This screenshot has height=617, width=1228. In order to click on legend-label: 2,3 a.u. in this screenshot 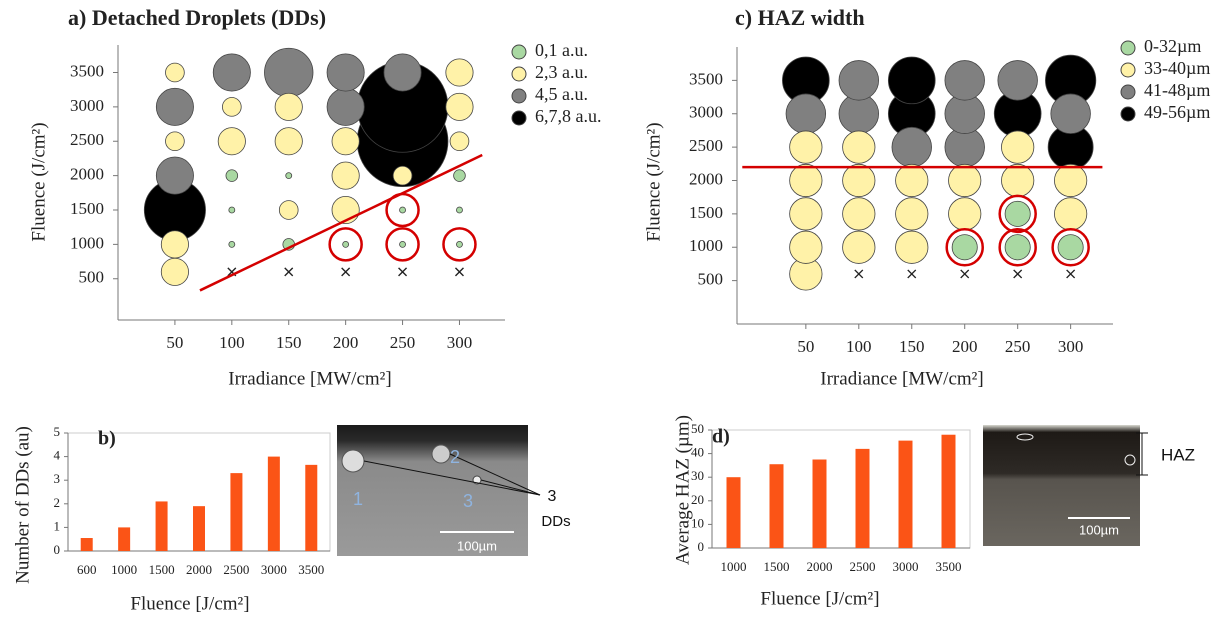, I will do `click(561, 72)`.